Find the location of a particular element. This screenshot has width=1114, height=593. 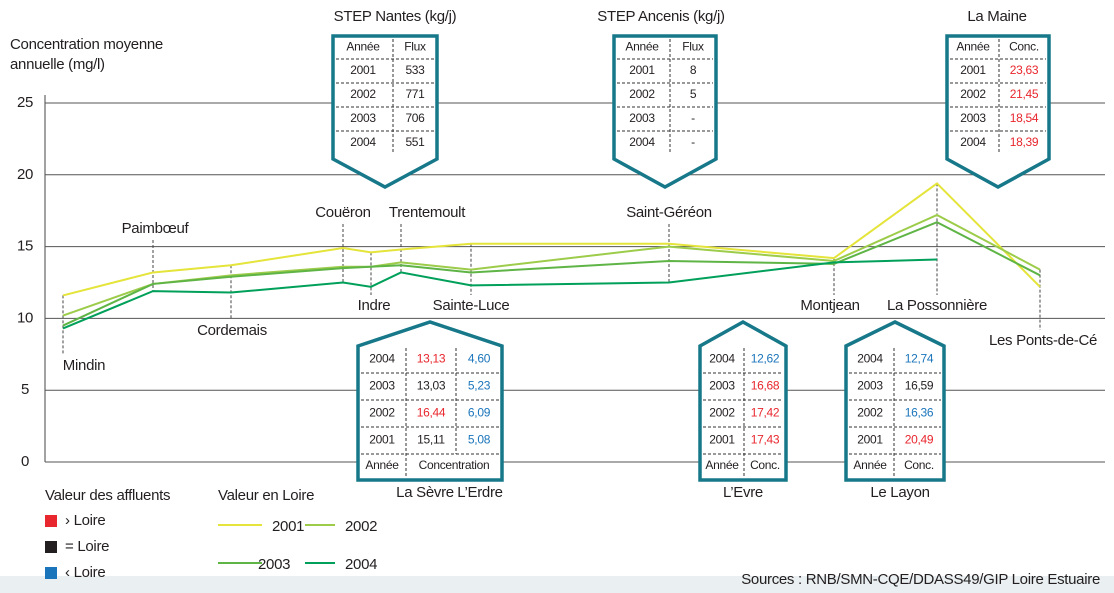

y-tick-label: 5 is located at coordinates (25, 389).